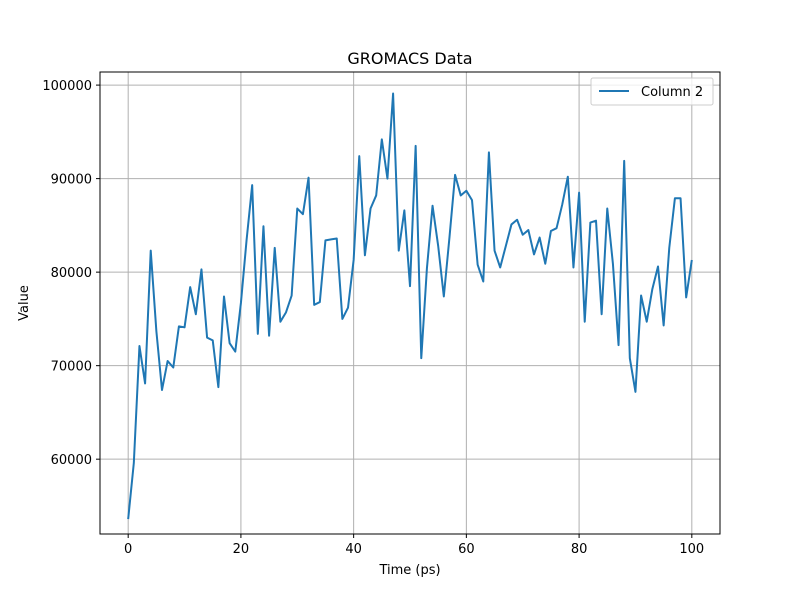 The width and height of the screenshot is (800, 600). I want to click on legend: Column 2, so click(652, 91).